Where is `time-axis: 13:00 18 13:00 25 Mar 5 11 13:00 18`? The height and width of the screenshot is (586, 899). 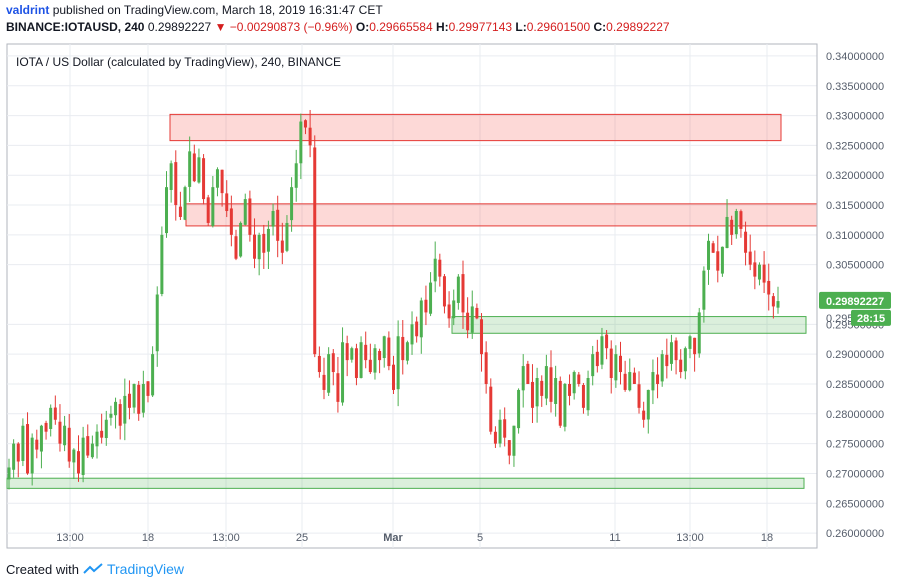
time-axis: 13:00 18 13:00 25 Mar 5 11 13:00 18 is located at coordinates (414, 538).